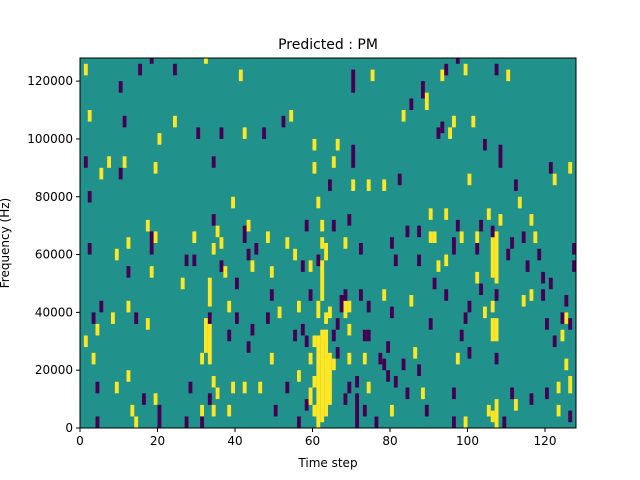 This screenshot has width=640, height=480. I want to click on x-axis-label: Time step, so click(327, 463).